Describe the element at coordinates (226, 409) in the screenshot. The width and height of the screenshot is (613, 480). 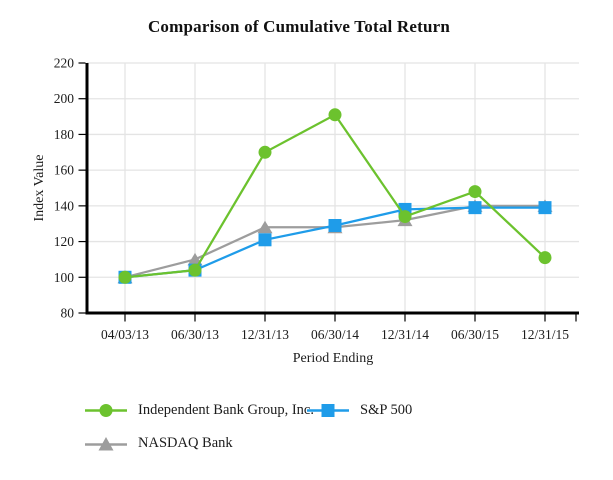
I see `legend-label: Independent Bank Group, Inc.` at that location.